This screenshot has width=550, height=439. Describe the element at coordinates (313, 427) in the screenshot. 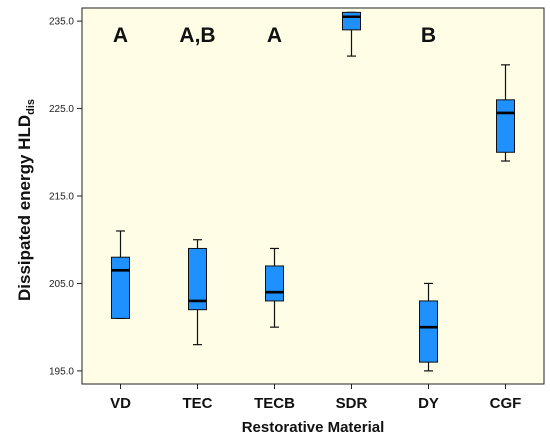

I see `x-axis-title: Restorative Material` at that location.